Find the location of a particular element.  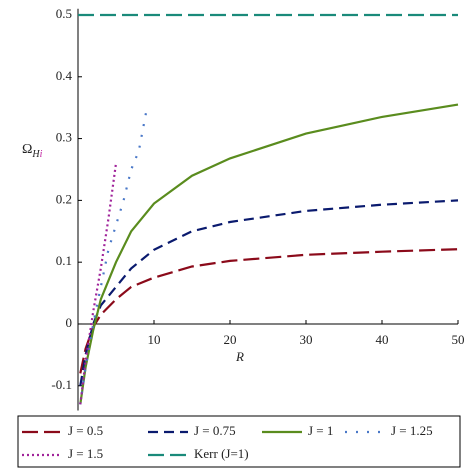

y-tick-label: 0.2 is located at coordinates (64, 198).